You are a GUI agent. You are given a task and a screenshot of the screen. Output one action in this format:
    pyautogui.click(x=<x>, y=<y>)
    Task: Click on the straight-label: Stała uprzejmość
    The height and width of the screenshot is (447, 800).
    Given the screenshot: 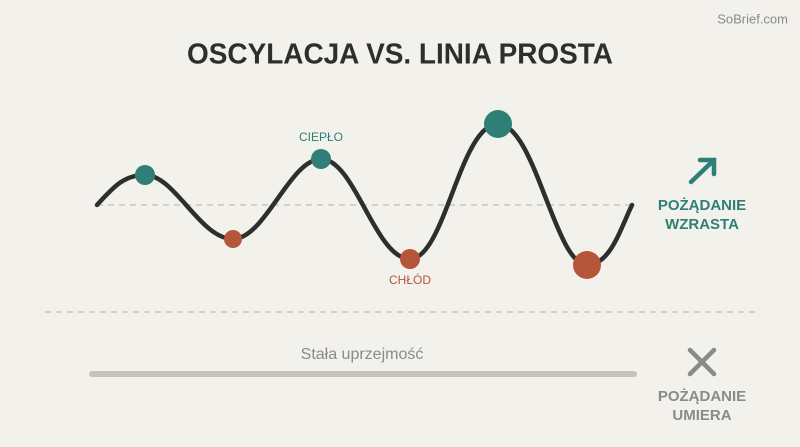 What is the action you would take?
    pyautogui.click(x=362, y=354)
    